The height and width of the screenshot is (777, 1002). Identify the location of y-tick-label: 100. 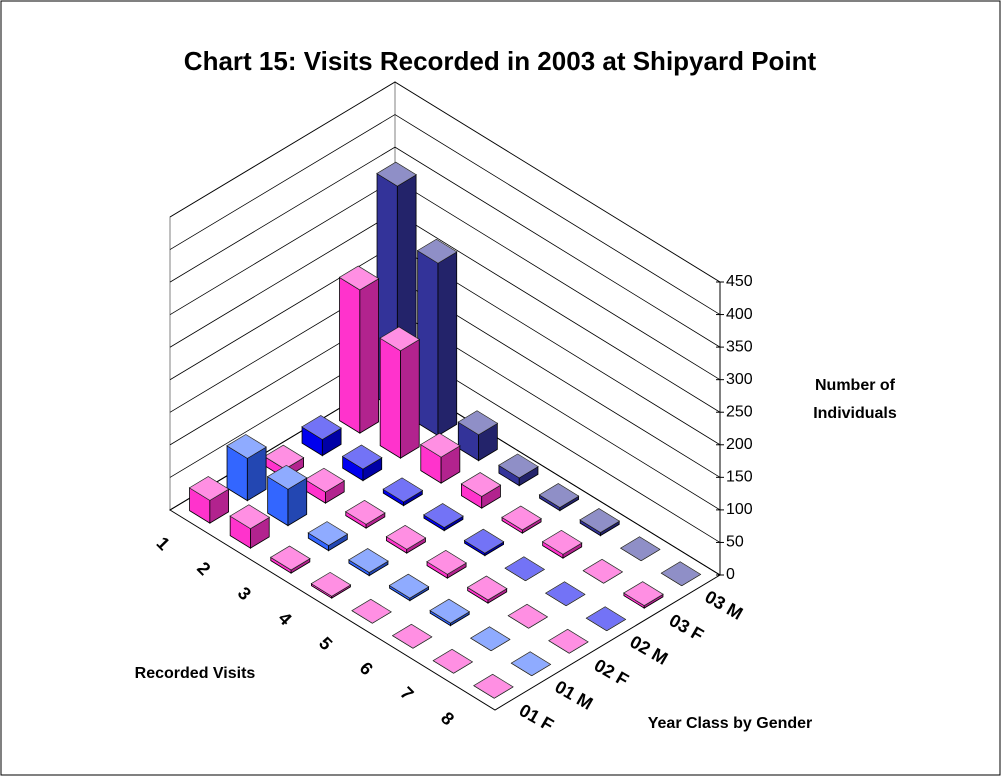
(739, 509).